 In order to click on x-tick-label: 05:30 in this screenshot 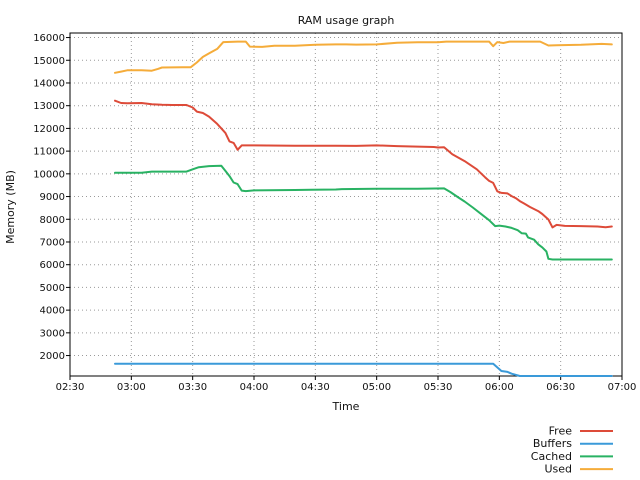, I will do `click(438, 387)`.